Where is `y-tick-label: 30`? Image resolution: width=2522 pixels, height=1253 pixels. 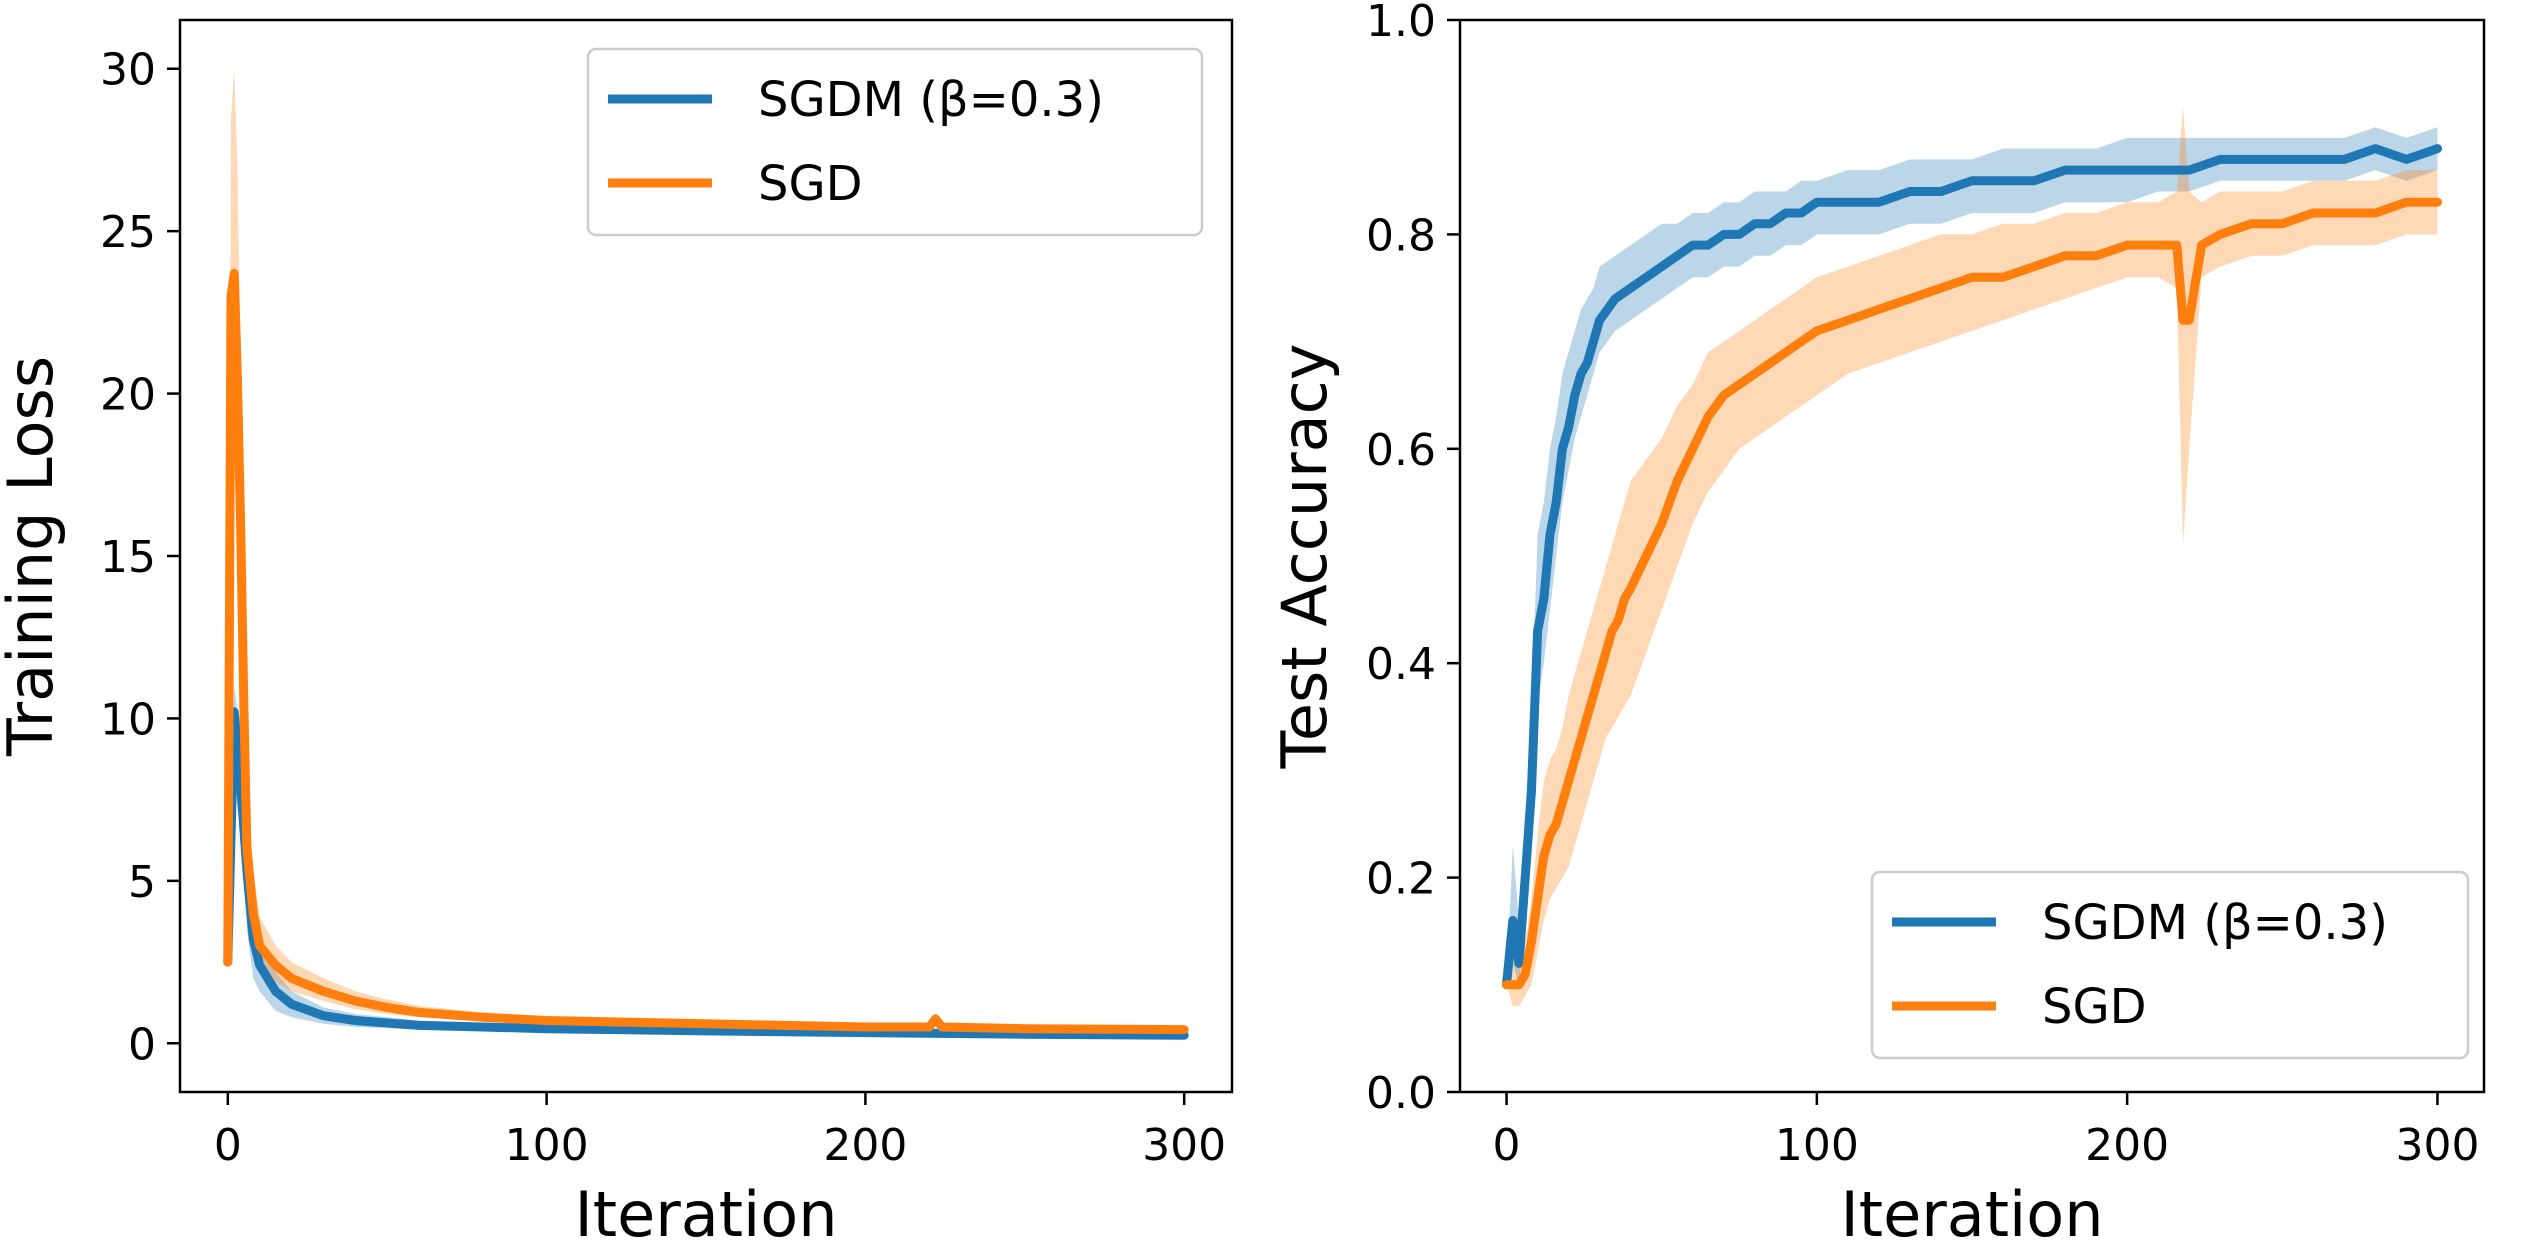
y-tick-label: 30 is located at coordinates (128, 70).